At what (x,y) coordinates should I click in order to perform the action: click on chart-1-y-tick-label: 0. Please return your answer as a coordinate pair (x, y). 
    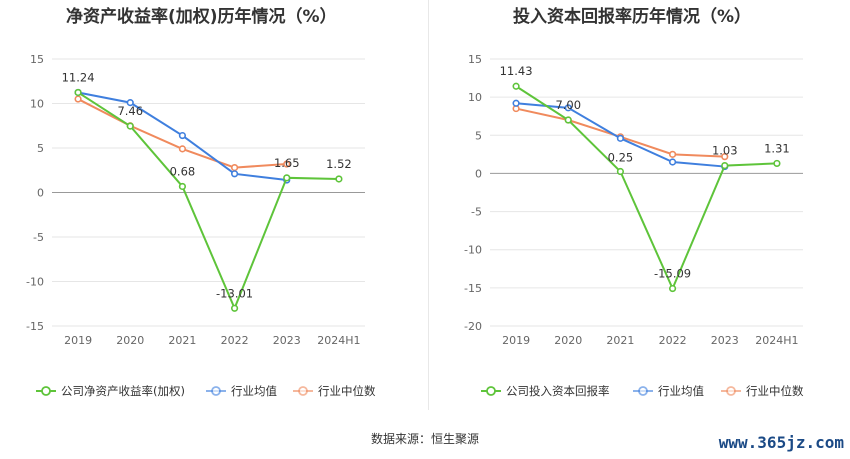
    Looking at the image, I should click on (478, 173).